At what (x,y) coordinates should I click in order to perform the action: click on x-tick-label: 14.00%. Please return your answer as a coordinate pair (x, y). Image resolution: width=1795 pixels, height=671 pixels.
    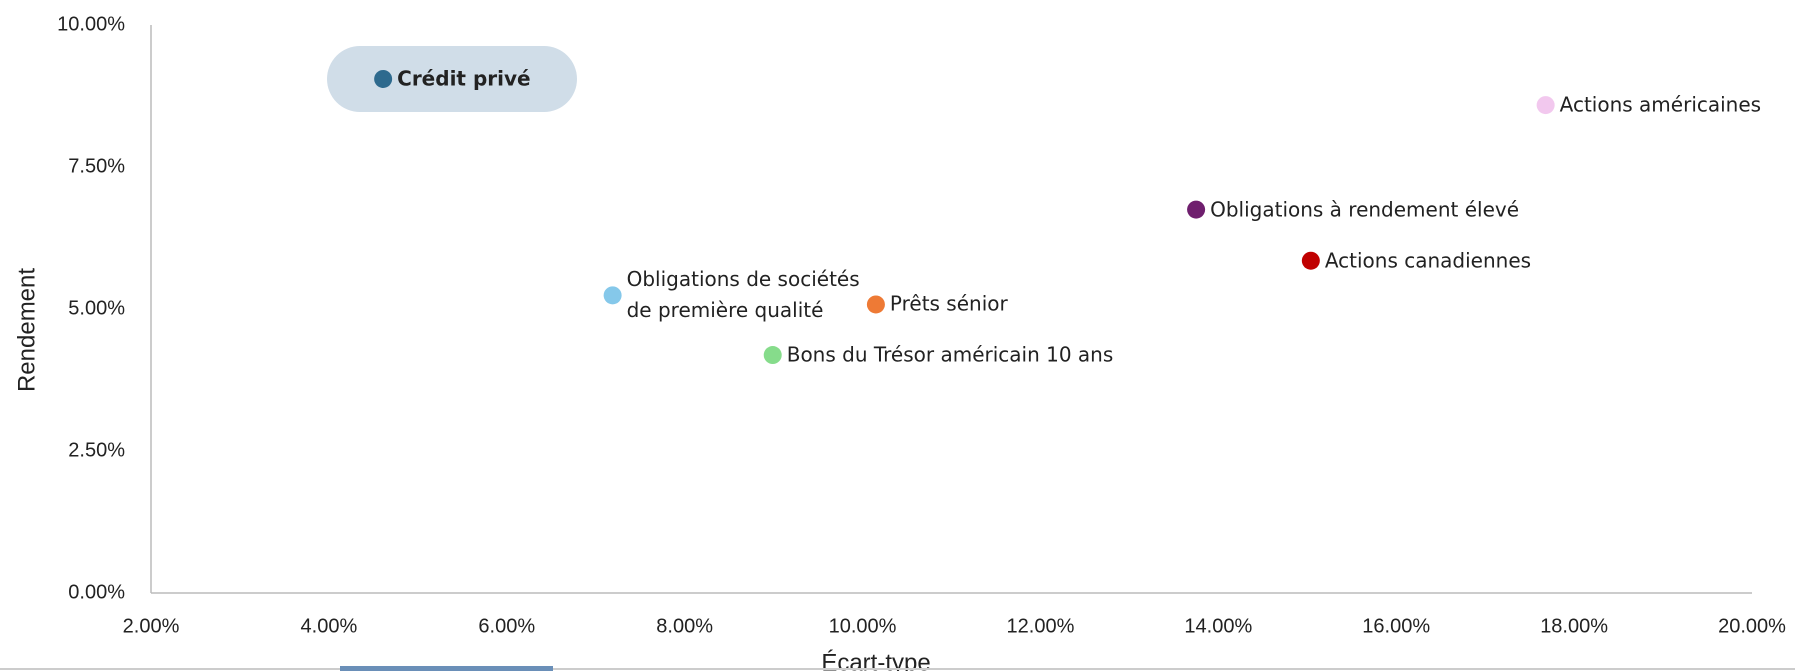
    Looking at the image, I should click on (1218, 626).